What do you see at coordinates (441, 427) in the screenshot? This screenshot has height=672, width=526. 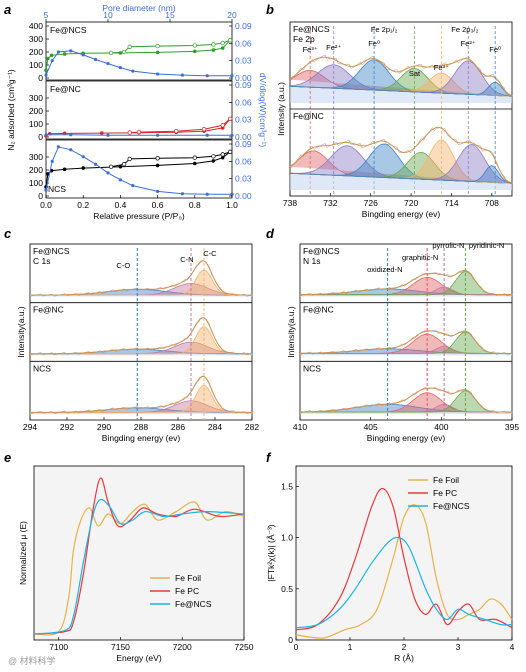 I see `x-tick-label: 400` at bounding box center [441, 427].